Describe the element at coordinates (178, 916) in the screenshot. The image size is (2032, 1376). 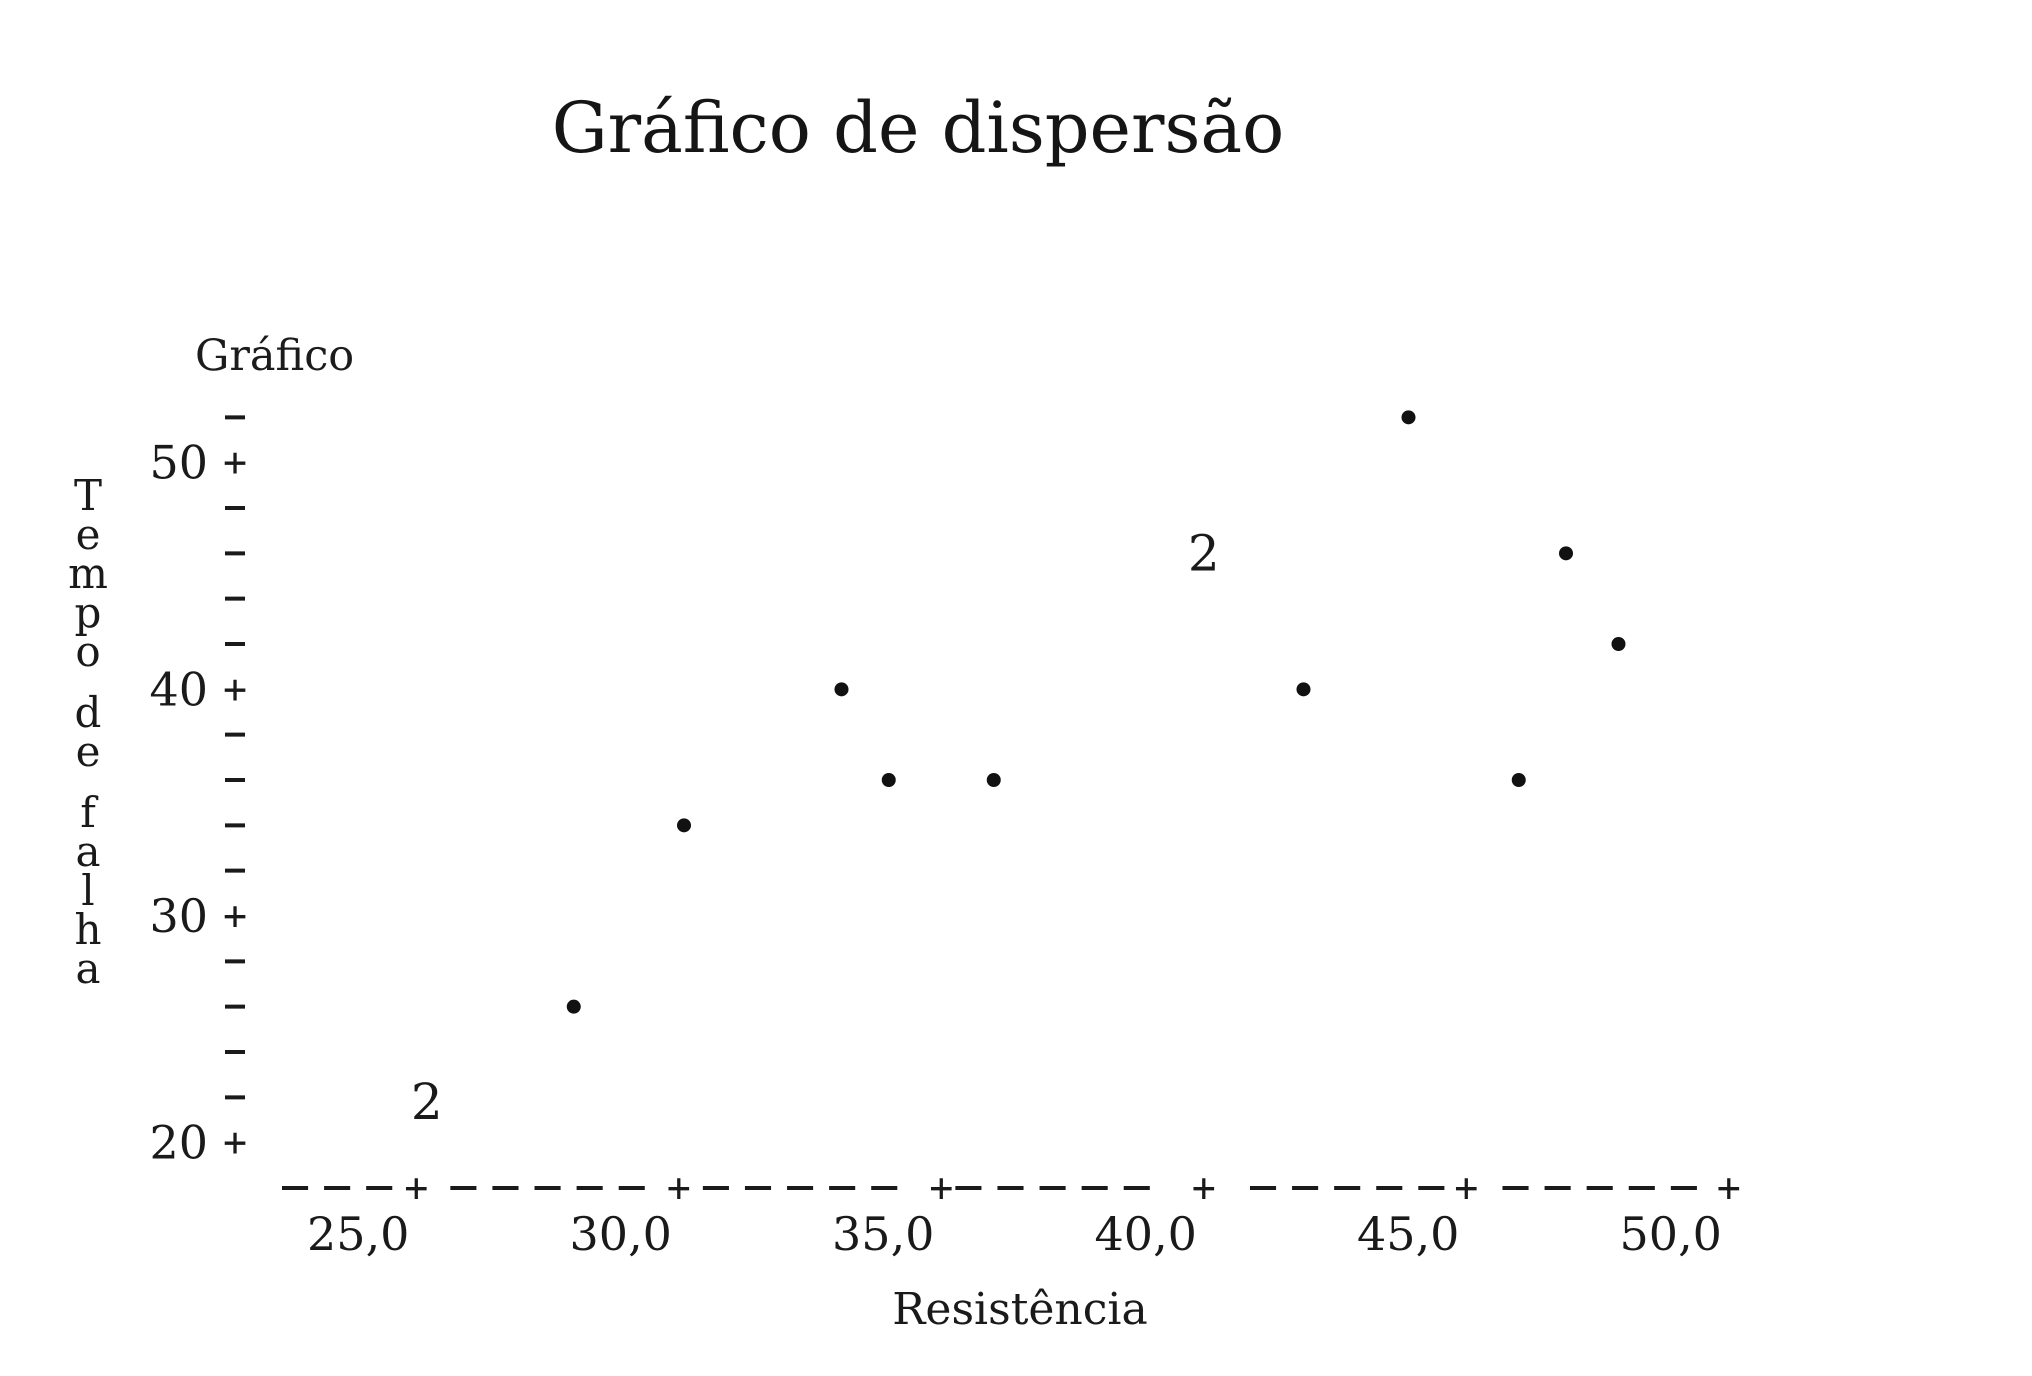
I see `y-tick-label: 30` at that location.